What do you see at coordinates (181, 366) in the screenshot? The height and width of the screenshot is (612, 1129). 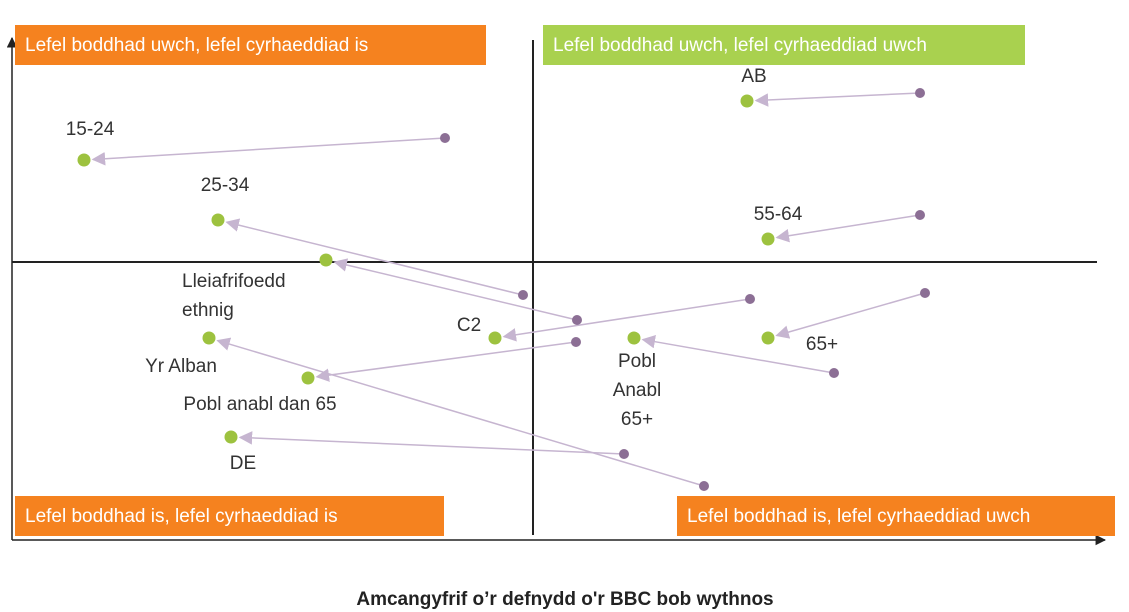 I see `point-label: Yr Alban` at bounding box center [181, 366].